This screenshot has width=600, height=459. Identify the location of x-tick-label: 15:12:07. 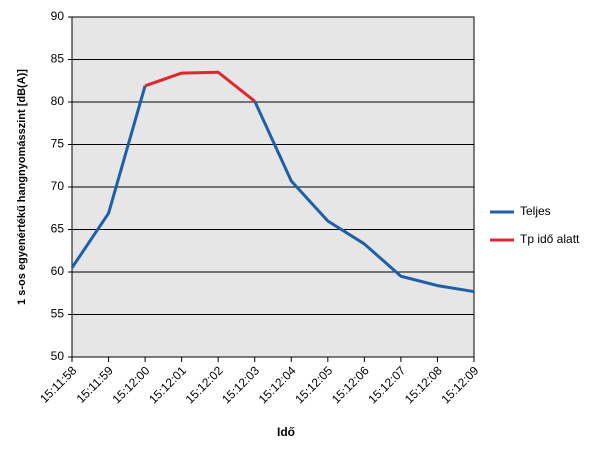
(386, 384).